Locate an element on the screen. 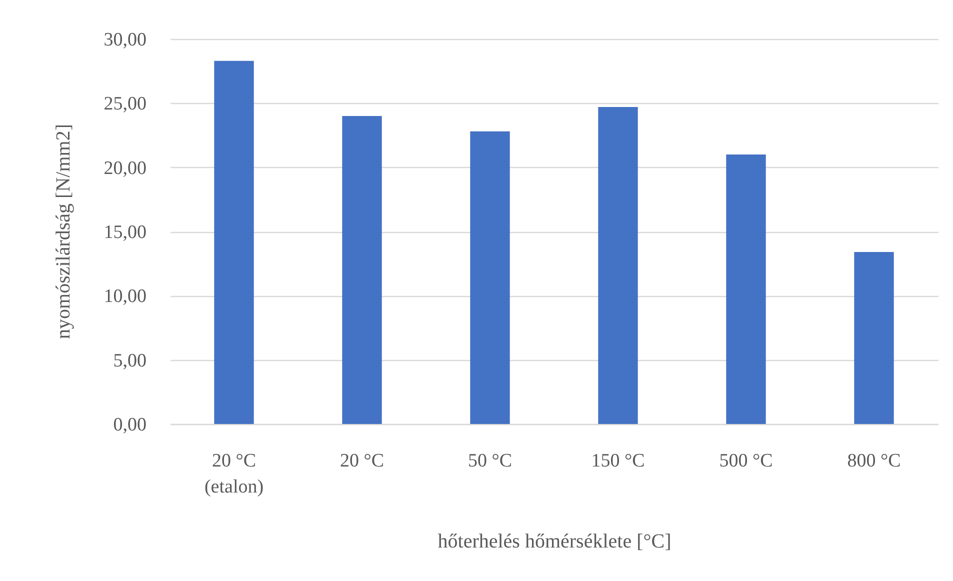 This screenshot has width=953, height=581. x-tick-label: 20 °C is located at coordinates (362, 461).